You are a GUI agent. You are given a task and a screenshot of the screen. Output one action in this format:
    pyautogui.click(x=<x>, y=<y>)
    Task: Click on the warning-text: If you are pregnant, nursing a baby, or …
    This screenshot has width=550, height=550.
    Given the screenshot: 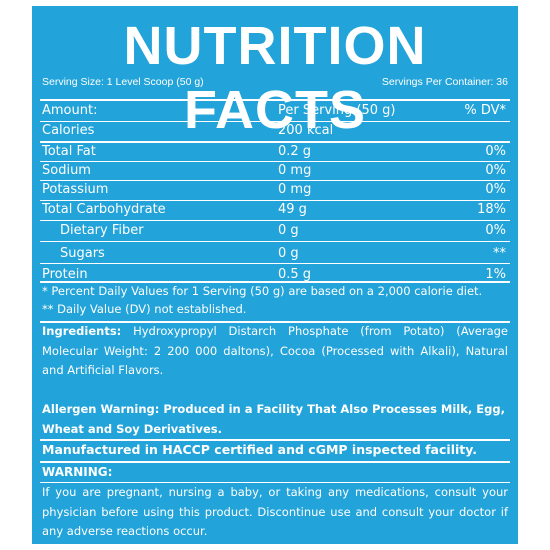 What is the action you would take?
    pyautogui.click(x=275, y=511)
    